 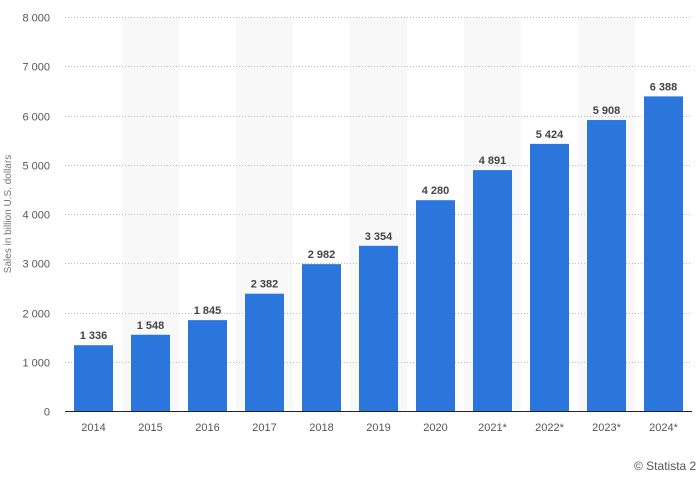 What do you see at coordinates (94, 336) in the screenshot?
I see `data-label: 1 336` at bounding box center [94, 336].